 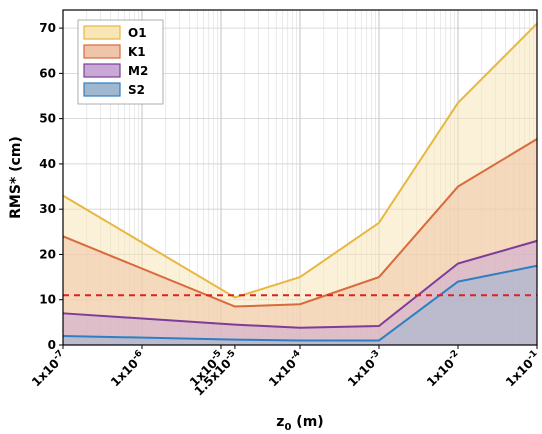 I want to click on y-tick-label: 70, so click(x=47, y=28).